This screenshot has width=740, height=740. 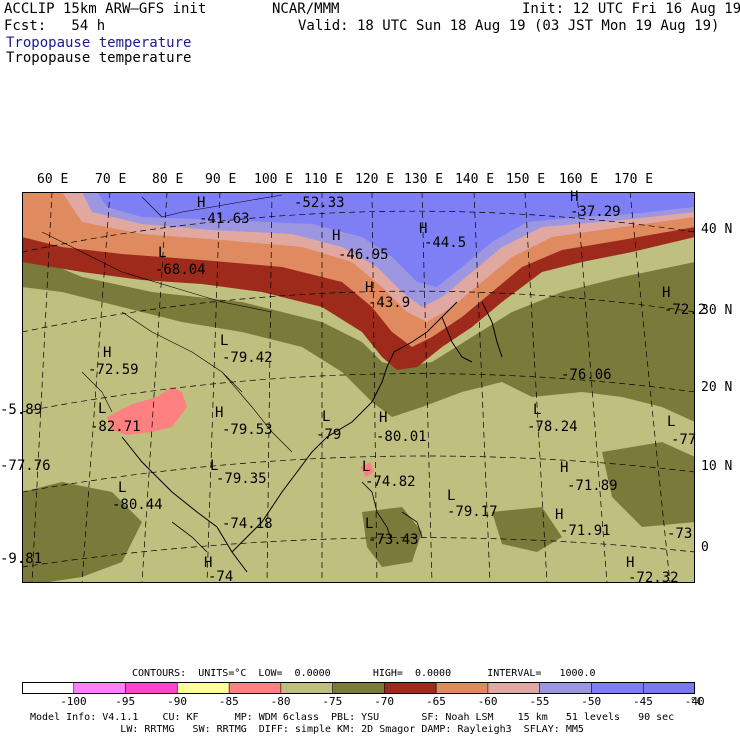 What do you see at coordinates (363, 255) in the screenshot?
I see `center-value: -46.95` at bounding box center [363, 255].